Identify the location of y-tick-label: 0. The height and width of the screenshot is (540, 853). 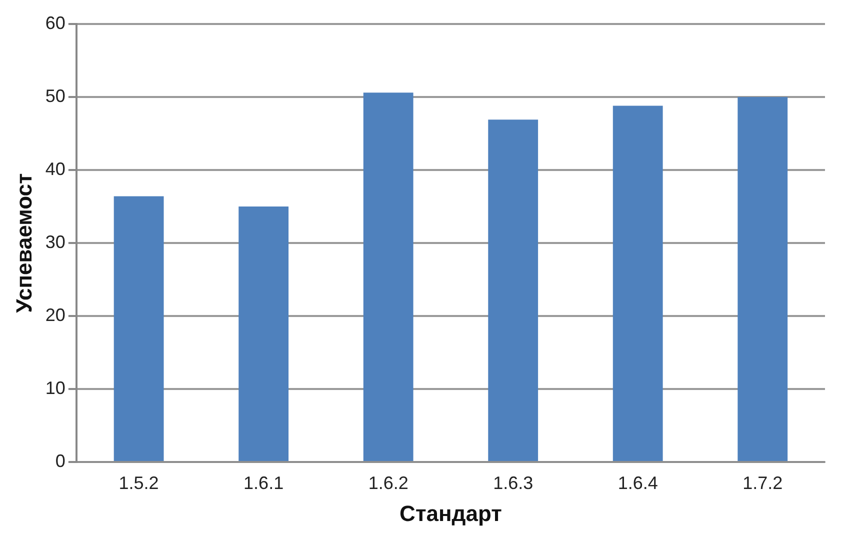
(60, 460).